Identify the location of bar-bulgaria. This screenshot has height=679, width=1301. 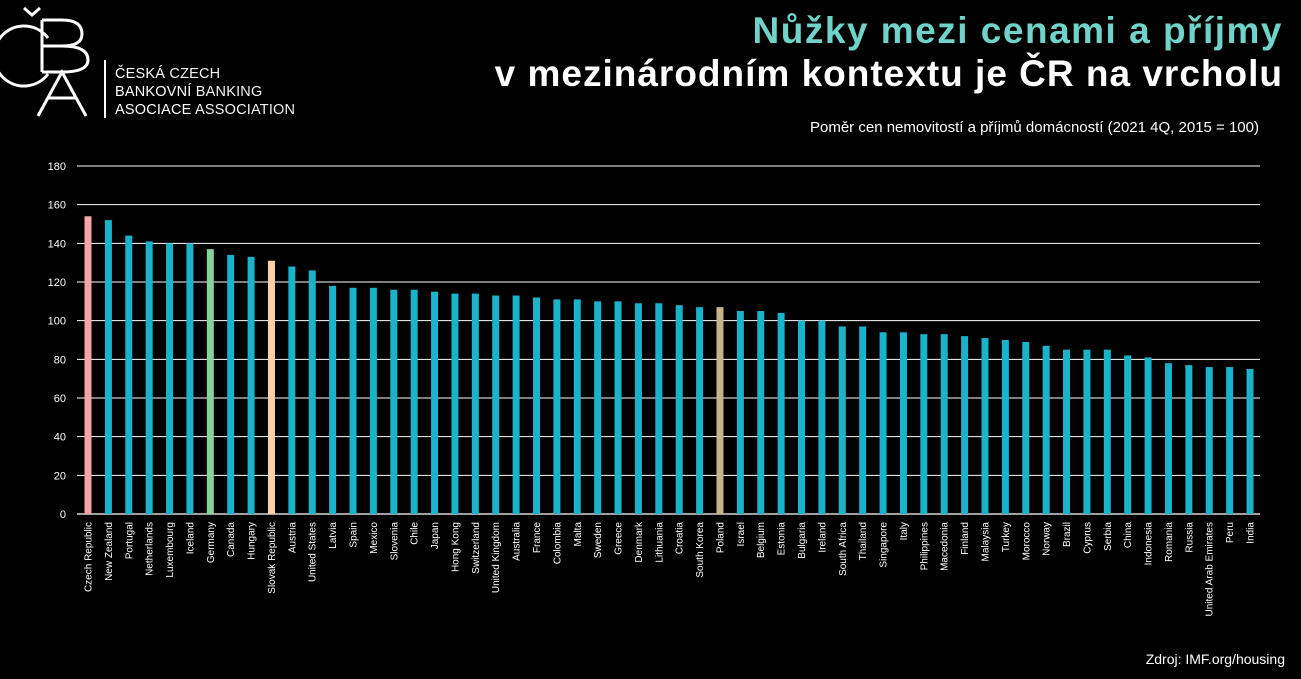
(802, 417).